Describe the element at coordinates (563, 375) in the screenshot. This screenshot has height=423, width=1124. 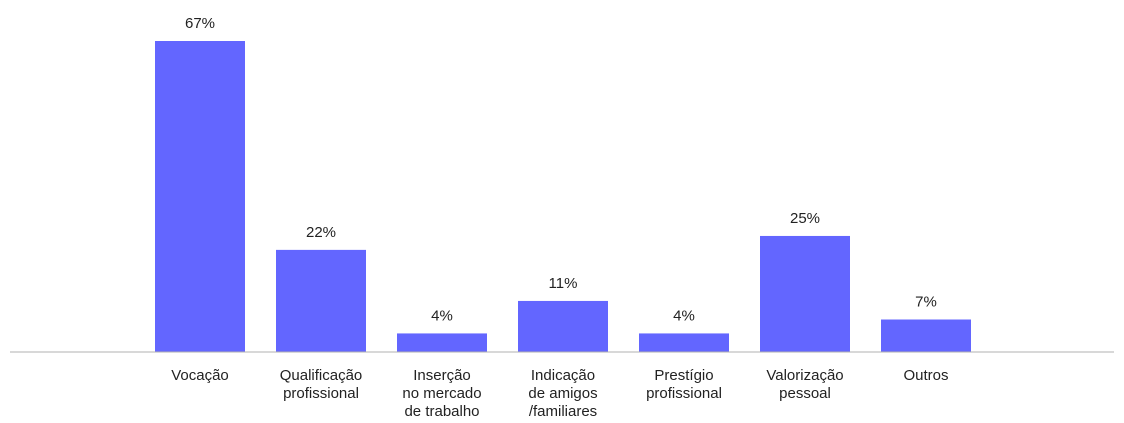
I see `category-label-line: Indicação` at that location.